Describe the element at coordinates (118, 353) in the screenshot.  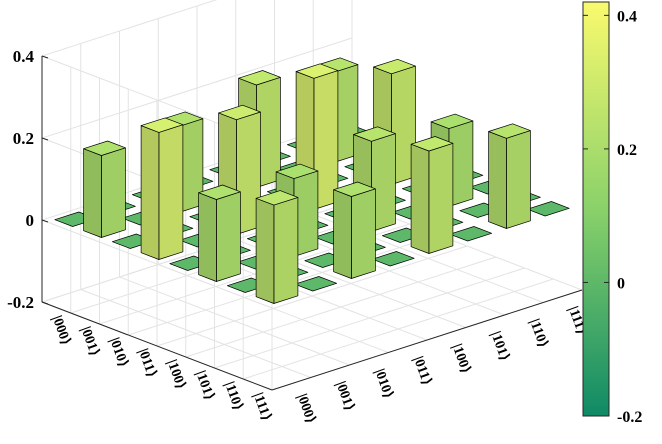
I see `y-tick-label: |010⟩` at that location.